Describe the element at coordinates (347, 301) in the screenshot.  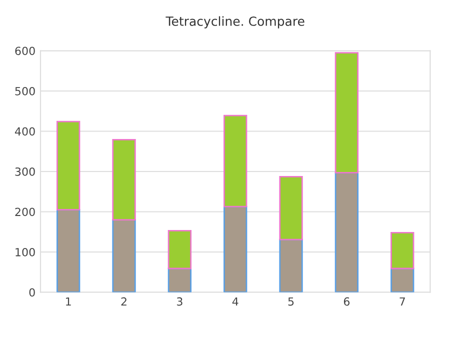
I see `x-tick-label: 6` at that location.